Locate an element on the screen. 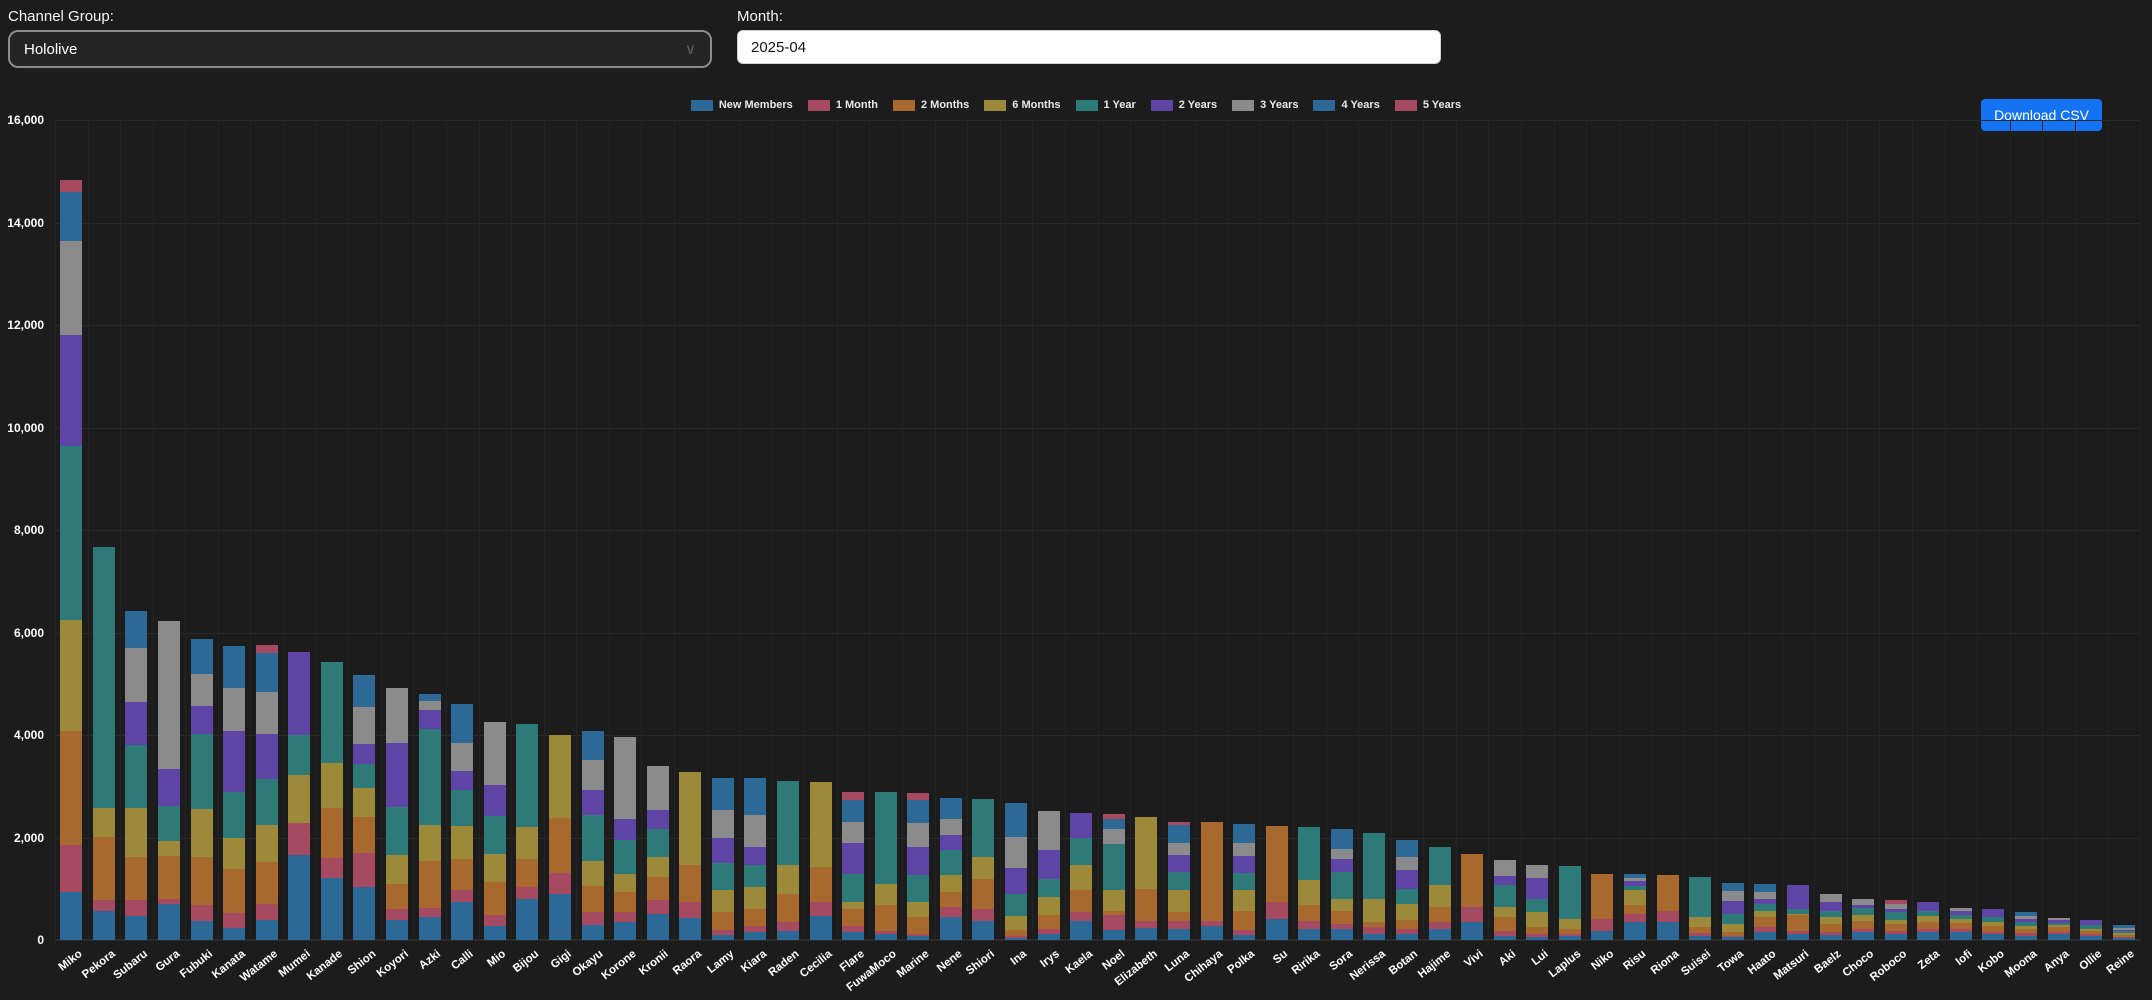 The width and height of the screenshot is (2152, 1000). bar-flare is located at coordinates (853, 865).